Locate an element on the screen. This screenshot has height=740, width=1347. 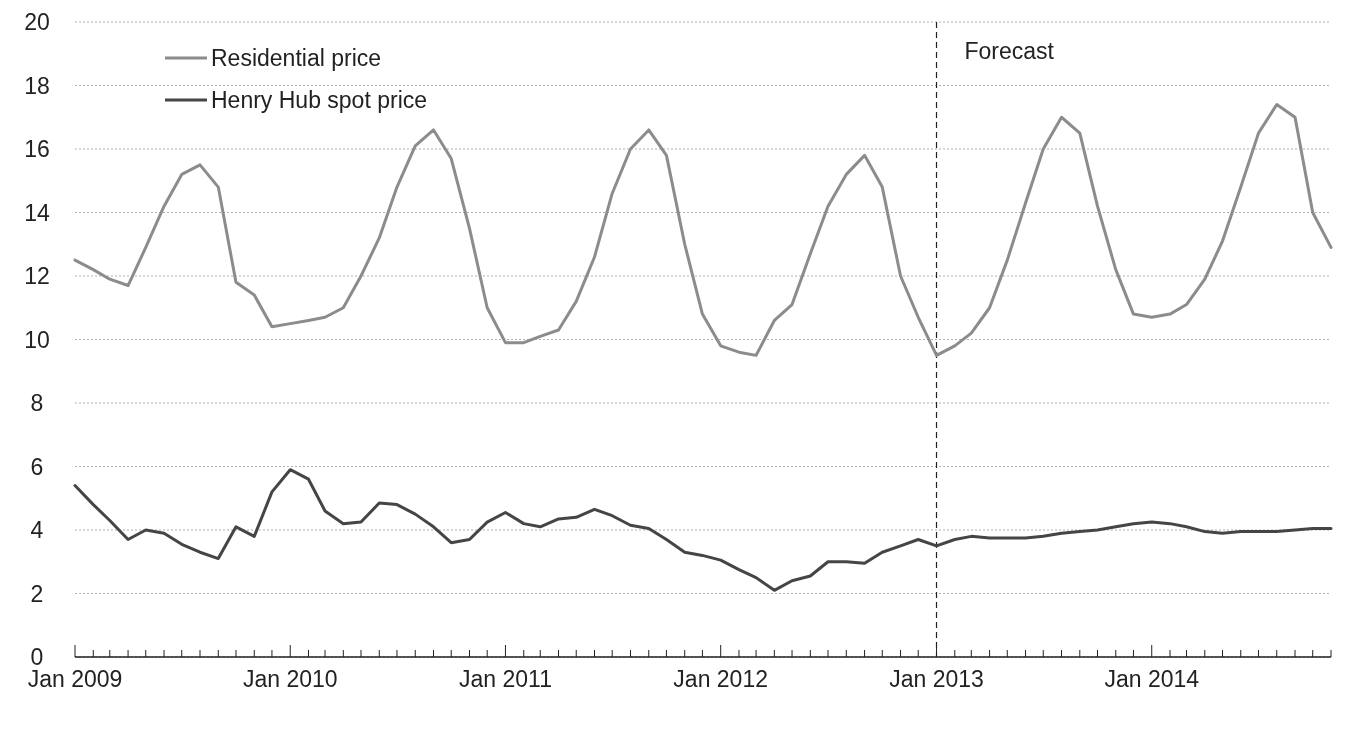
x-tick-label: Jan 2014 is located at coordinates (1152, 679).